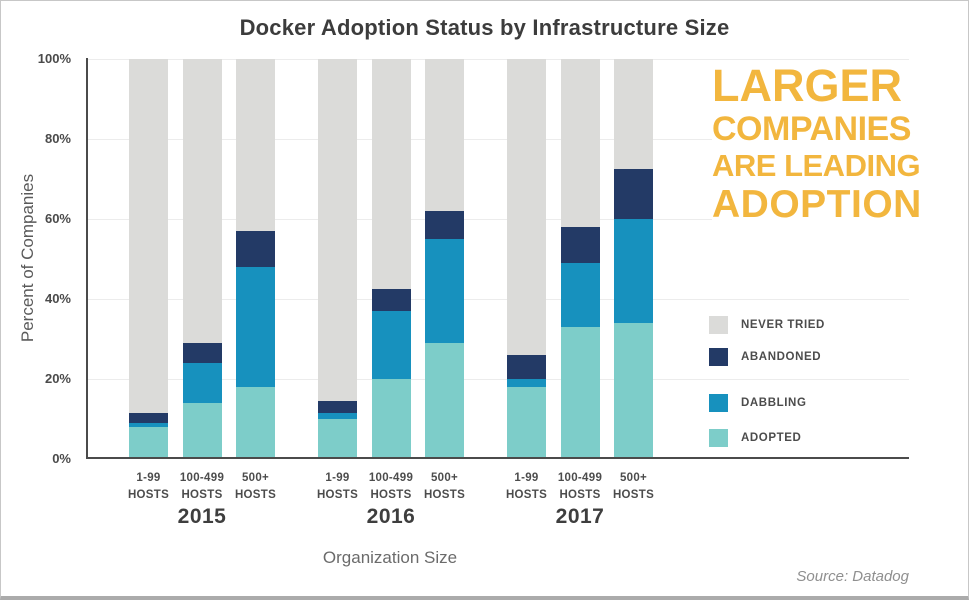 The height and width of the screenshot is (600, 969). What do you see at coordinates (807, 85) in the screenshot?
I see `headline-line-1: LARGER` at bounding box center [807, 85].